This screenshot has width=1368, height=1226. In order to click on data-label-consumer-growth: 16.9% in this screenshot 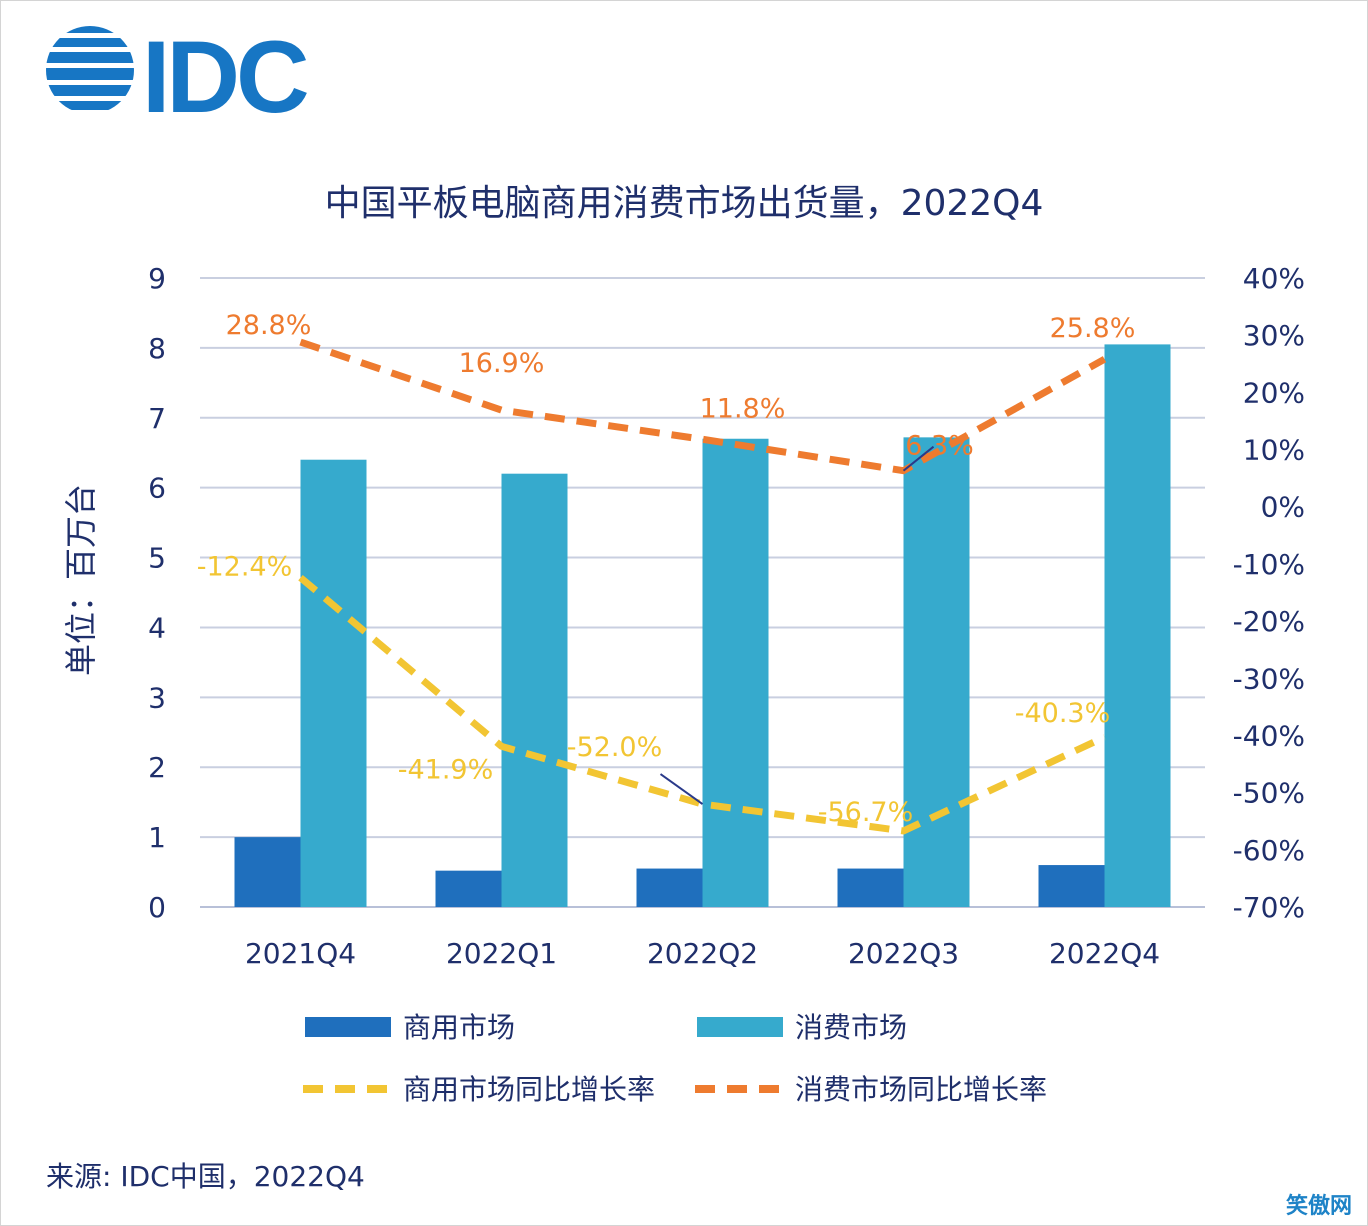, I will do `click(502, 363)`.